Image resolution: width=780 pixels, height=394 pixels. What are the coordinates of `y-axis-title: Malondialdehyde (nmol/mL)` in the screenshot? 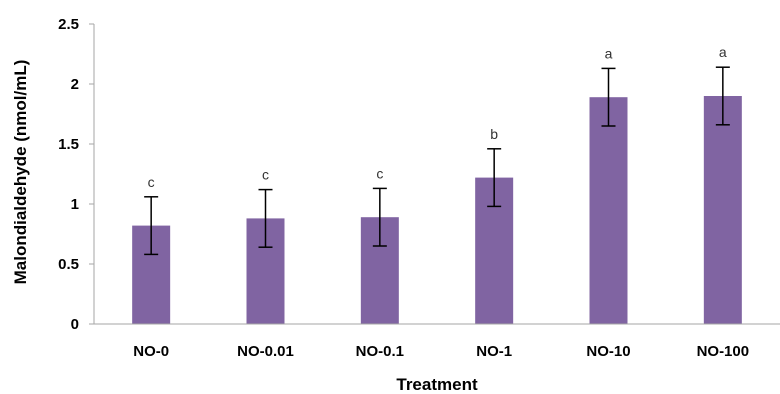 It's located at (20, 172).